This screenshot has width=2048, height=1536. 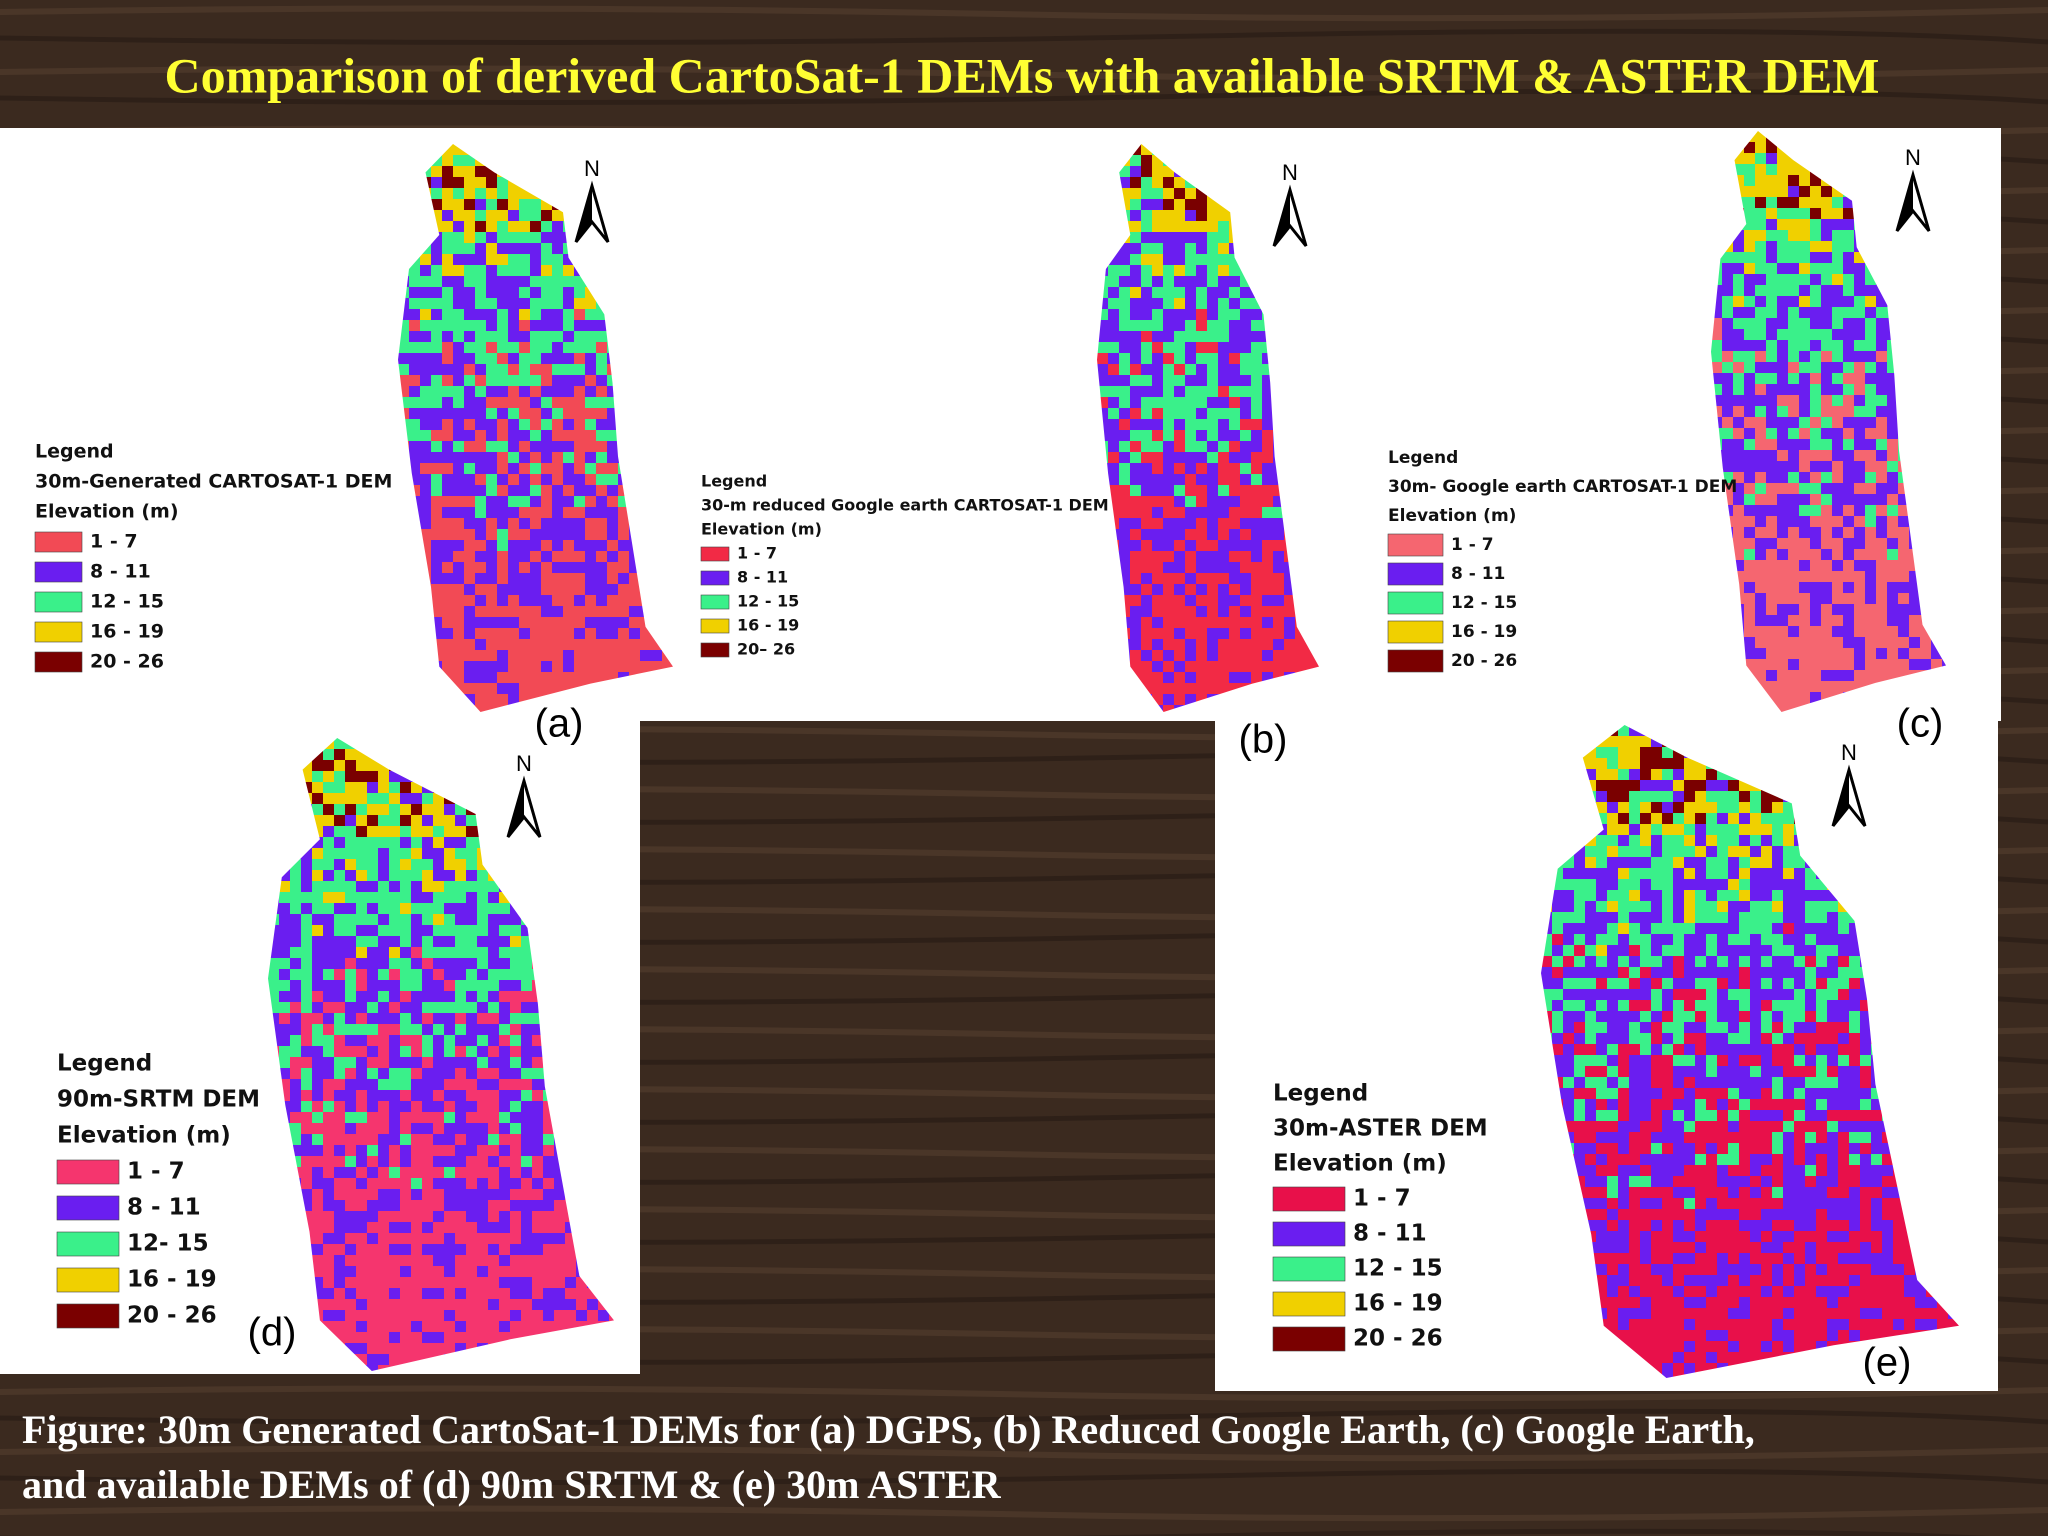 What do you see at coordinates (715, 554) in the screenshot?
I see `legend-swatch` at bounding box center [715, 554].